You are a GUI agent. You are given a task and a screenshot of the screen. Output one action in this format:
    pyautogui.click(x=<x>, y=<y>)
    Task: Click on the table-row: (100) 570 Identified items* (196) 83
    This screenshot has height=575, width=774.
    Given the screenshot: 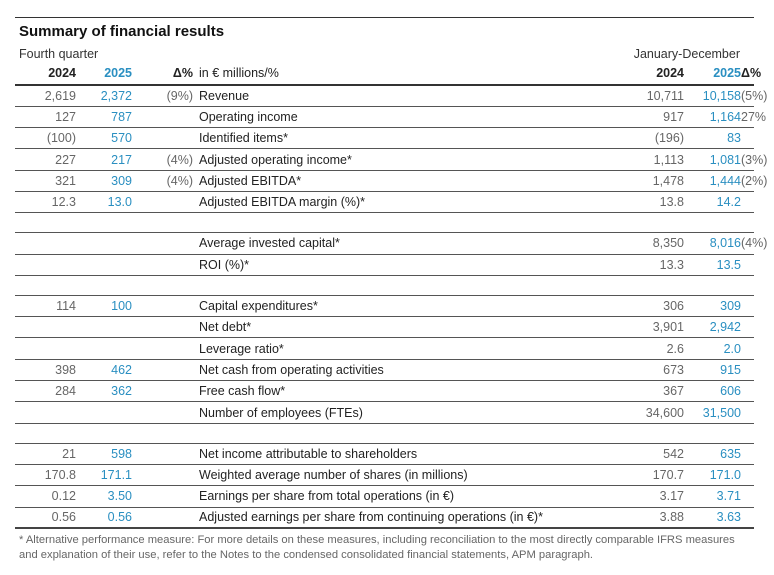 What is the action you would take?
    pyautogui.click(x=384, y=138)
    